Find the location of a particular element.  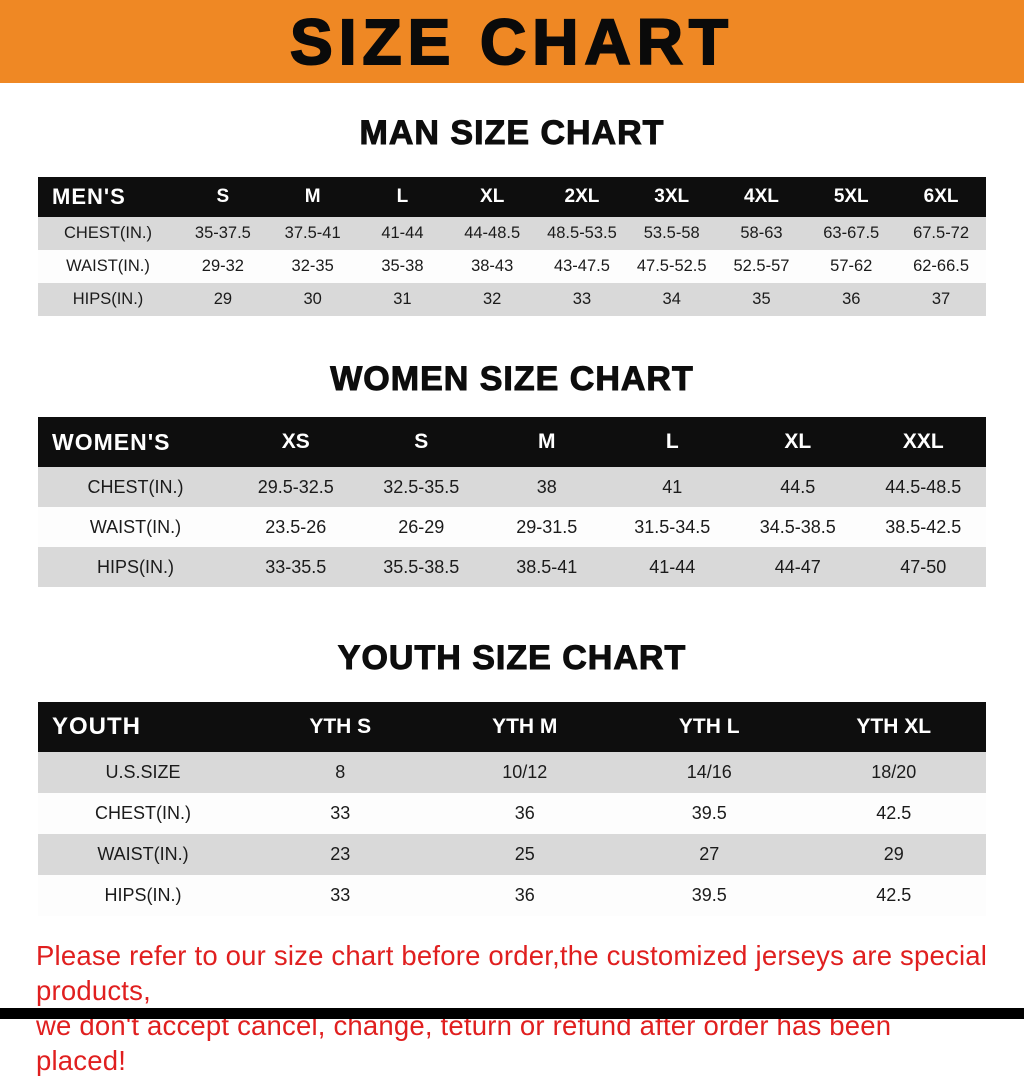

size-value: 44-48.5 is located at coordinates (492, 233).